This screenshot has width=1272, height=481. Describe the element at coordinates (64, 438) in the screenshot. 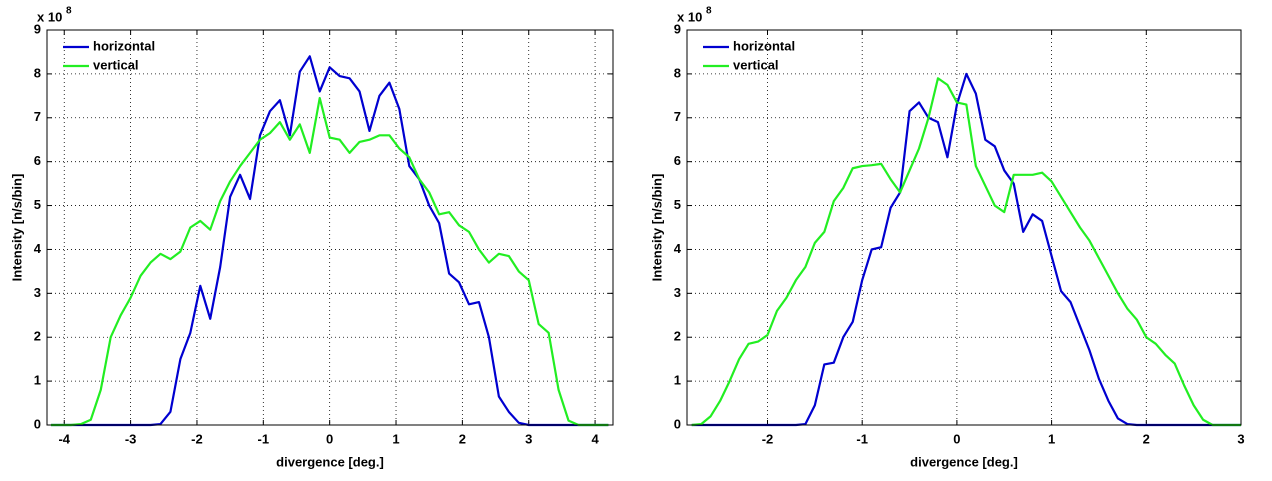

I see `x-tick-label: -4` at that location.